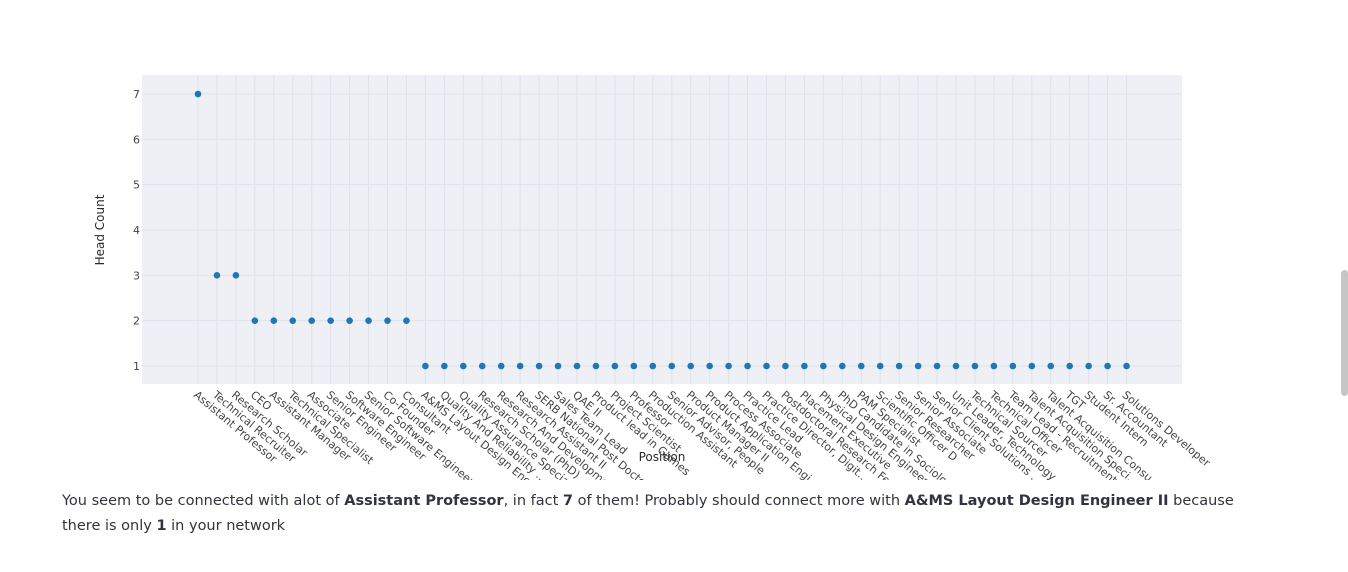 This screenshot has height=572, width=1348. What do you see at coordinates (136, 366) in the screenshot?
I see `y-tick-label: 1` at bounding box center [136, 366].